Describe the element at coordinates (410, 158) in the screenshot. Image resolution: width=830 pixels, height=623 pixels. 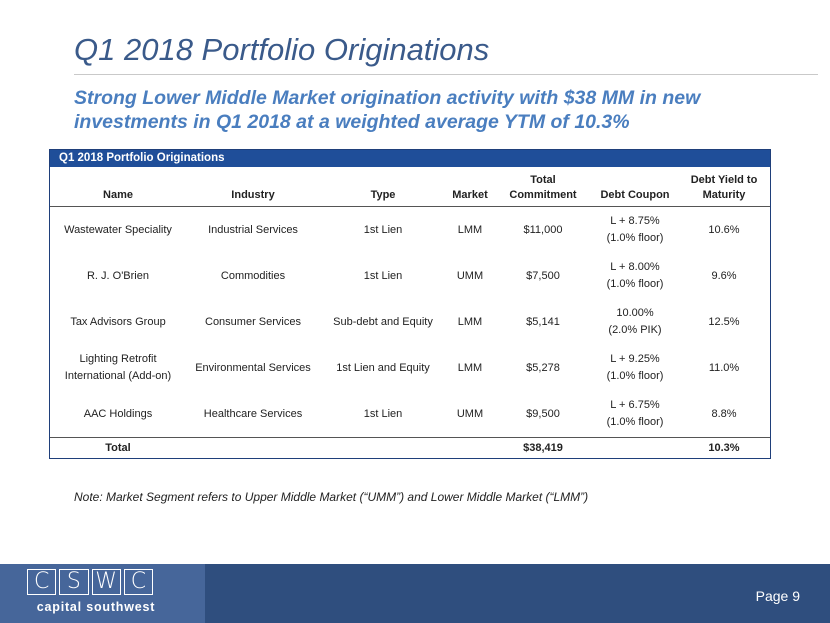
I see `table-caption: Q1 2018 Portfolio Originations` at that location.